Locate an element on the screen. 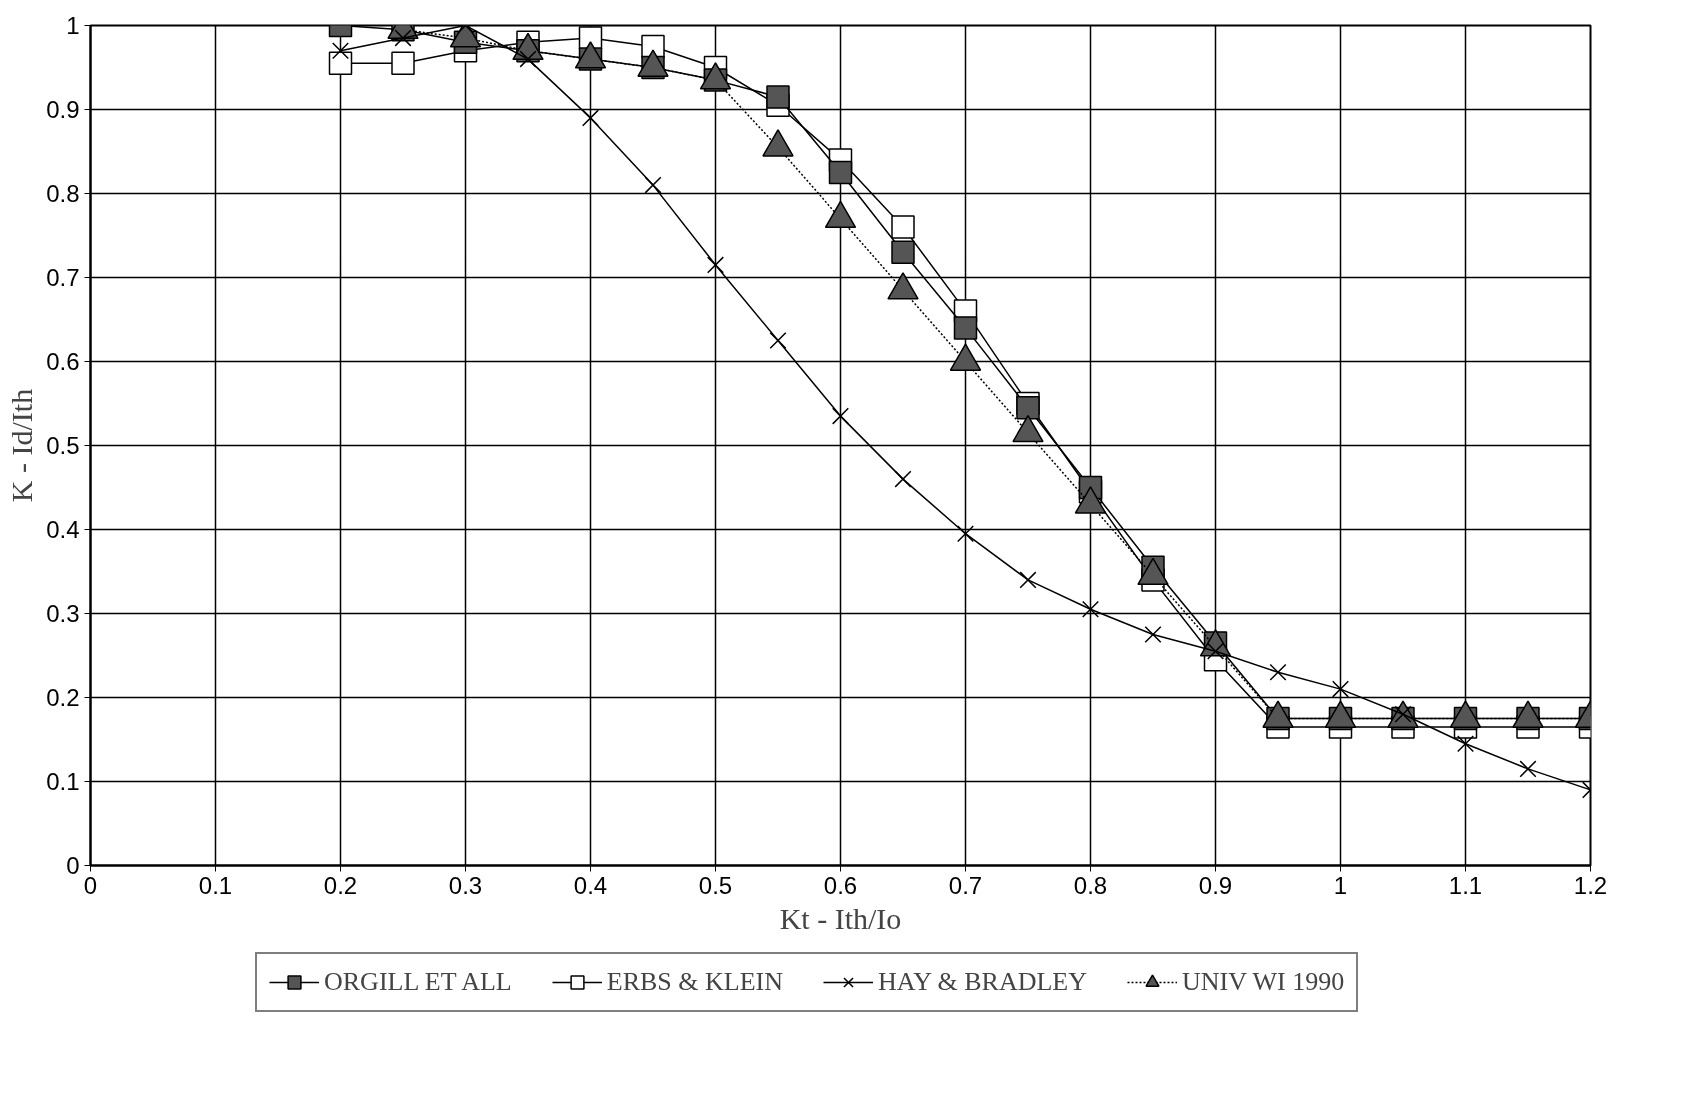 The width and height of the screenshot is (1689, 1103). legend-label: ERBS & KLEIN is located at coordinates (694, 982).